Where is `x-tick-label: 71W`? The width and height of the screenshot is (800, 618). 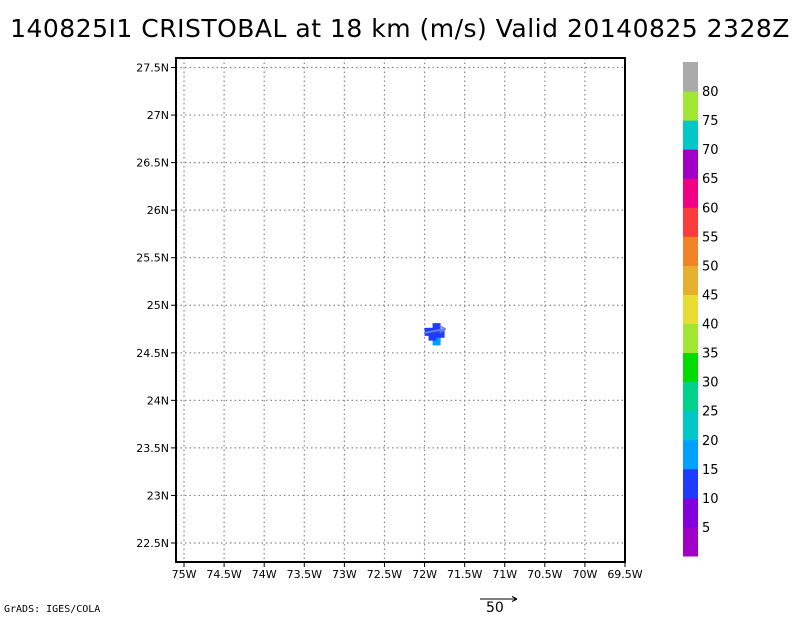 x-tick-label: 71W is located at coordinates (504, 574).